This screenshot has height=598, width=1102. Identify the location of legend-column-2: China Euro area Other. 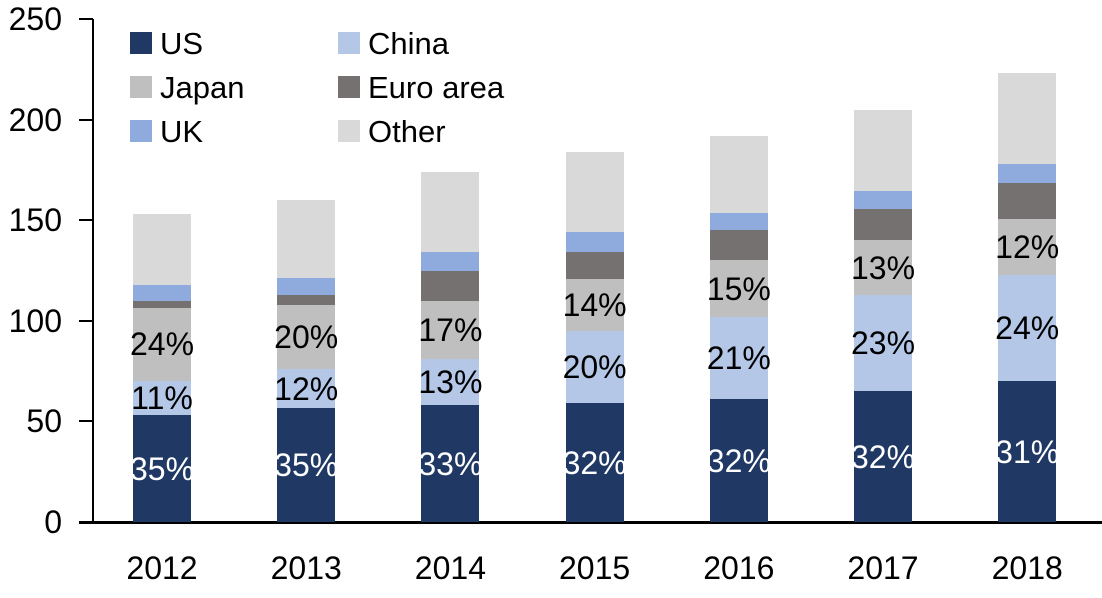
(421, 87).